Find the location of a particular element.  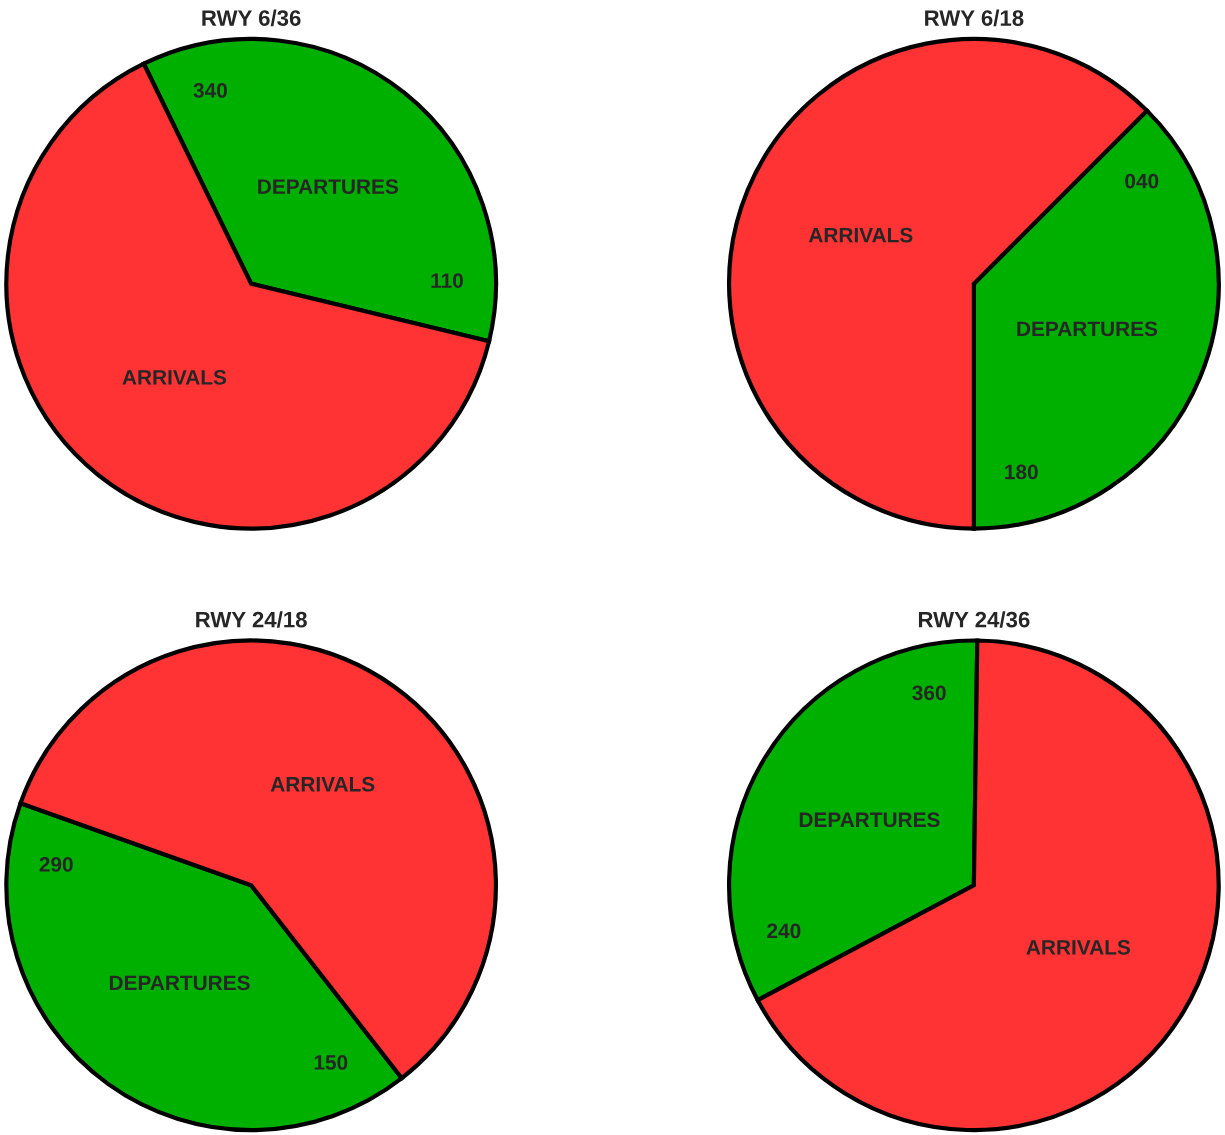

chart-title: RWY 24/36 is located at coordinates (974, 619).